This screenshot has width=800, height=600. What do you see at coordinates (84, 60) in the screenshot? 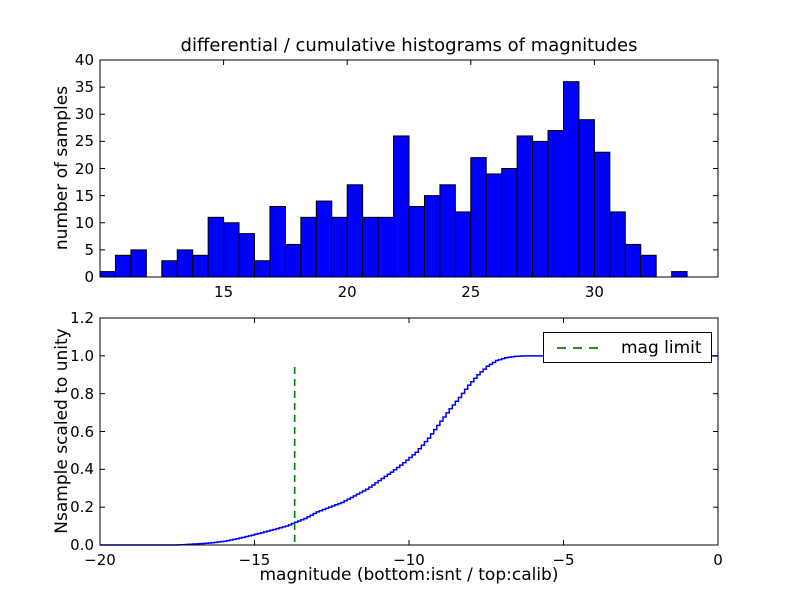
I see `top-plot-ytick-label: 40` at bounding box center [84, 60].